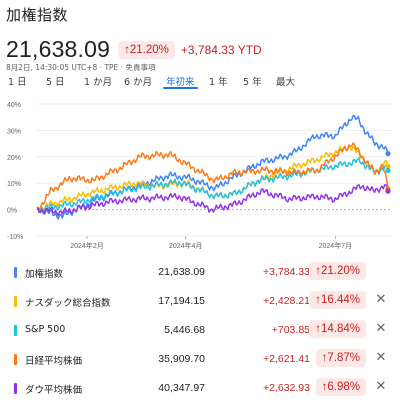  Describe the element at coordinates (37, 15) in the screenshot. I see `page-title: 加権指数` at that location.